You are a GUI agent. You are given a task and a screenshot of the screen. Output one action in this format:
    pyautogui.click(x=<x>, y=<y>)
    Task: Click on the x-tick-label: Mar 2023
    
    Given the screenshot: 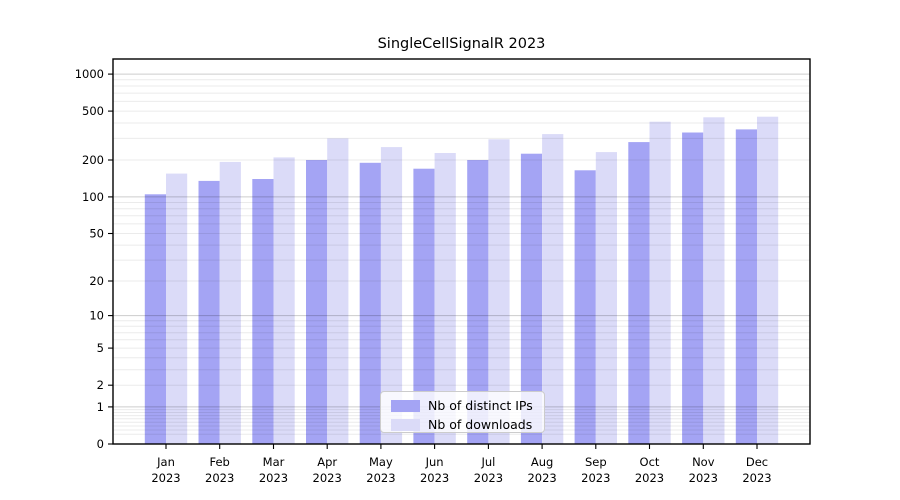 What is the action you would take?
    pyautogui.click(x=273, y=470)
    